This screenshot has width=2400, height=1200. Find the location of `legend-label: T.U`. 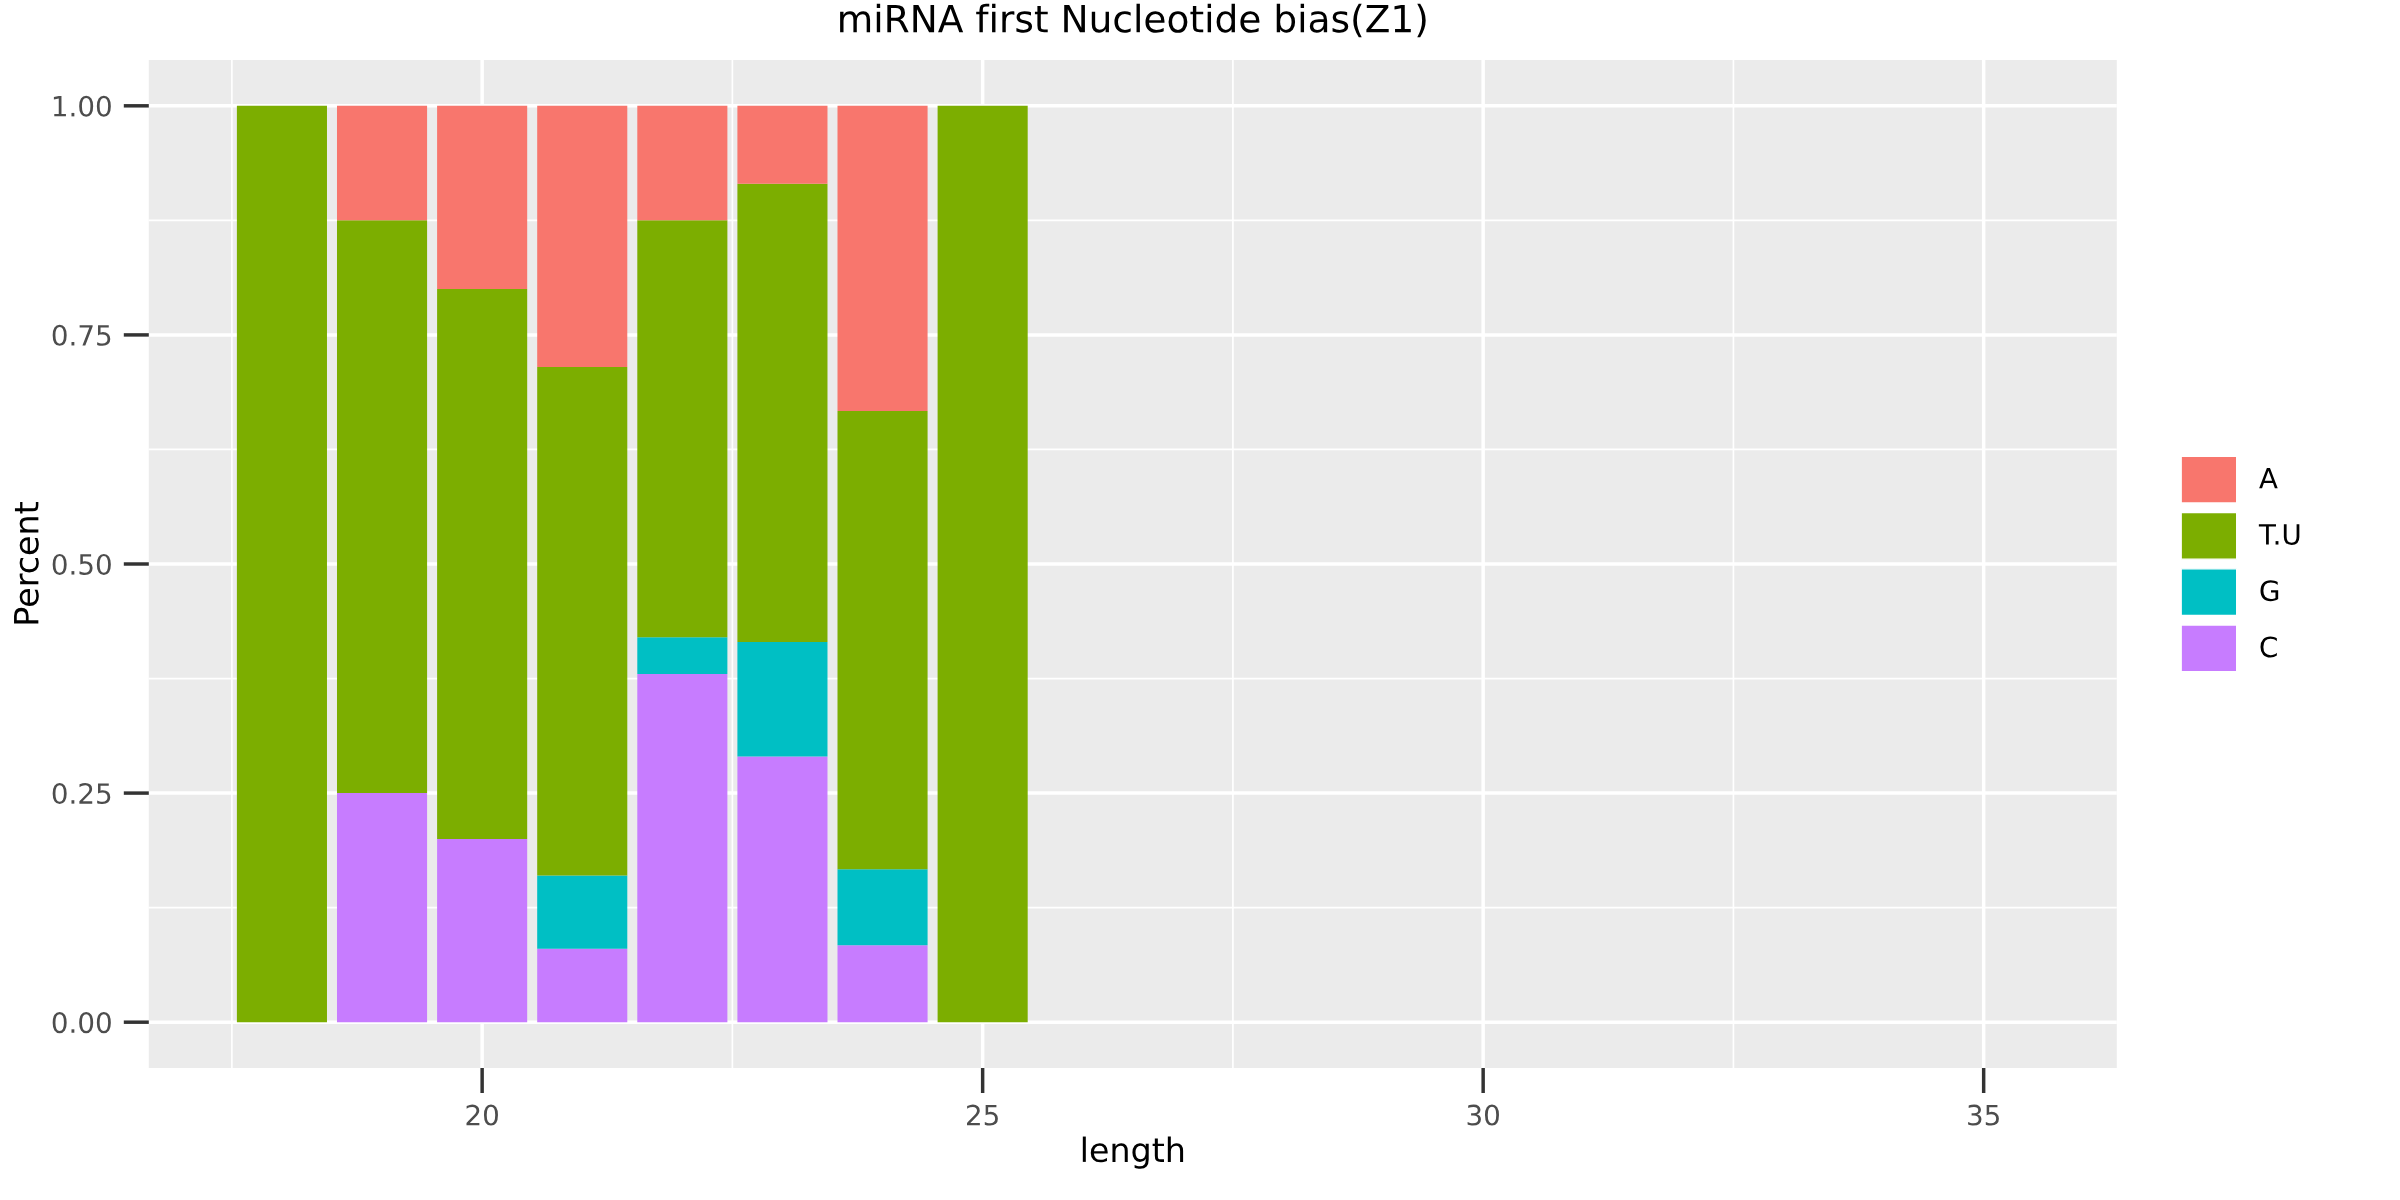

legend-label: T.U is located at coordinates (2279, 534).